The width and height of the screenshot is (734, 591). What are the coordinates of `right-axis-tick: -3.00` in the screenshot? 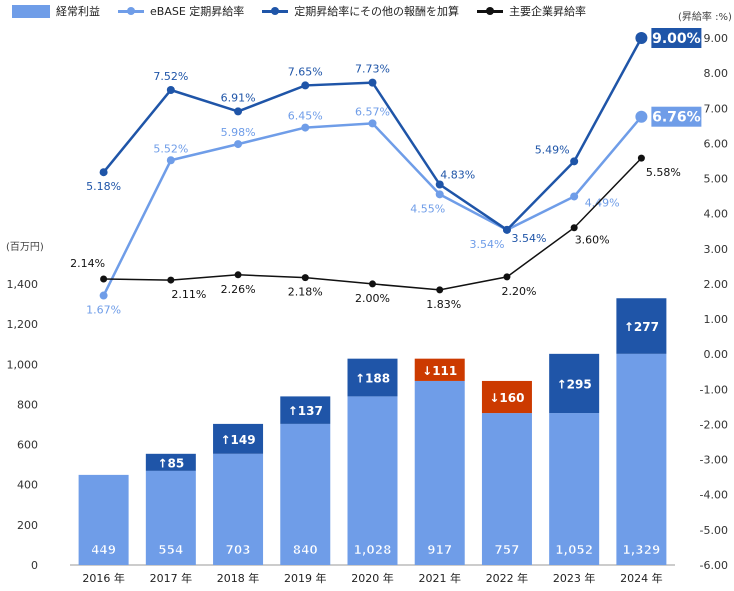 It's located at (714, 460).